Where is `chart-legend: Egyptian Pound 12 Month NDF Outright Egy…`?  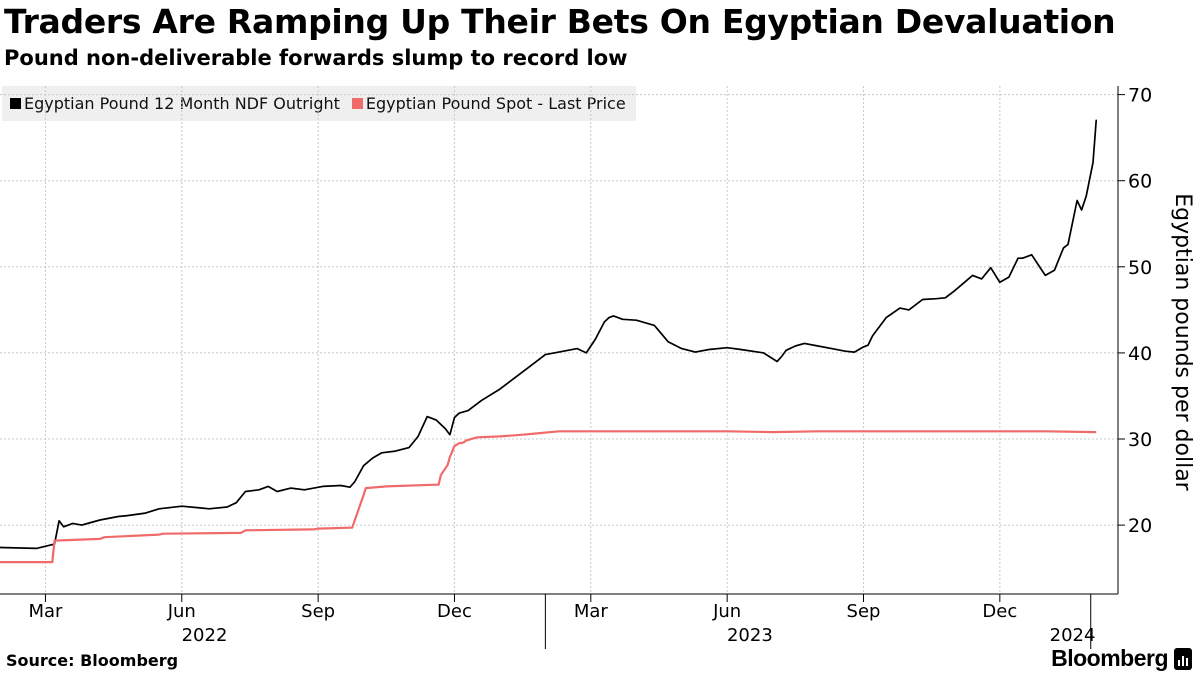
chart-legend: Egyptian Pound 12 Month NDF Outright Egy… is located at coordinates (319, 103).